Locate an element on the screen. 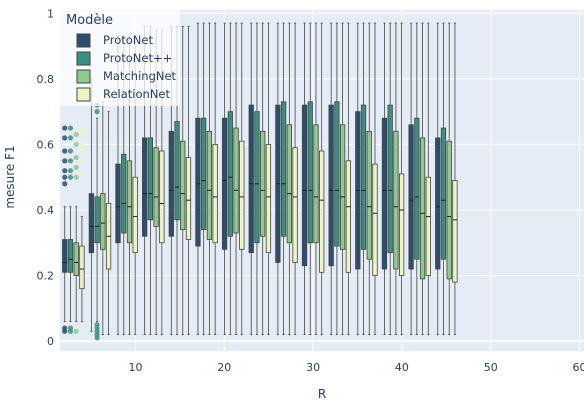  y-tick-label: 0.2 is located at coordinates (46, 276).